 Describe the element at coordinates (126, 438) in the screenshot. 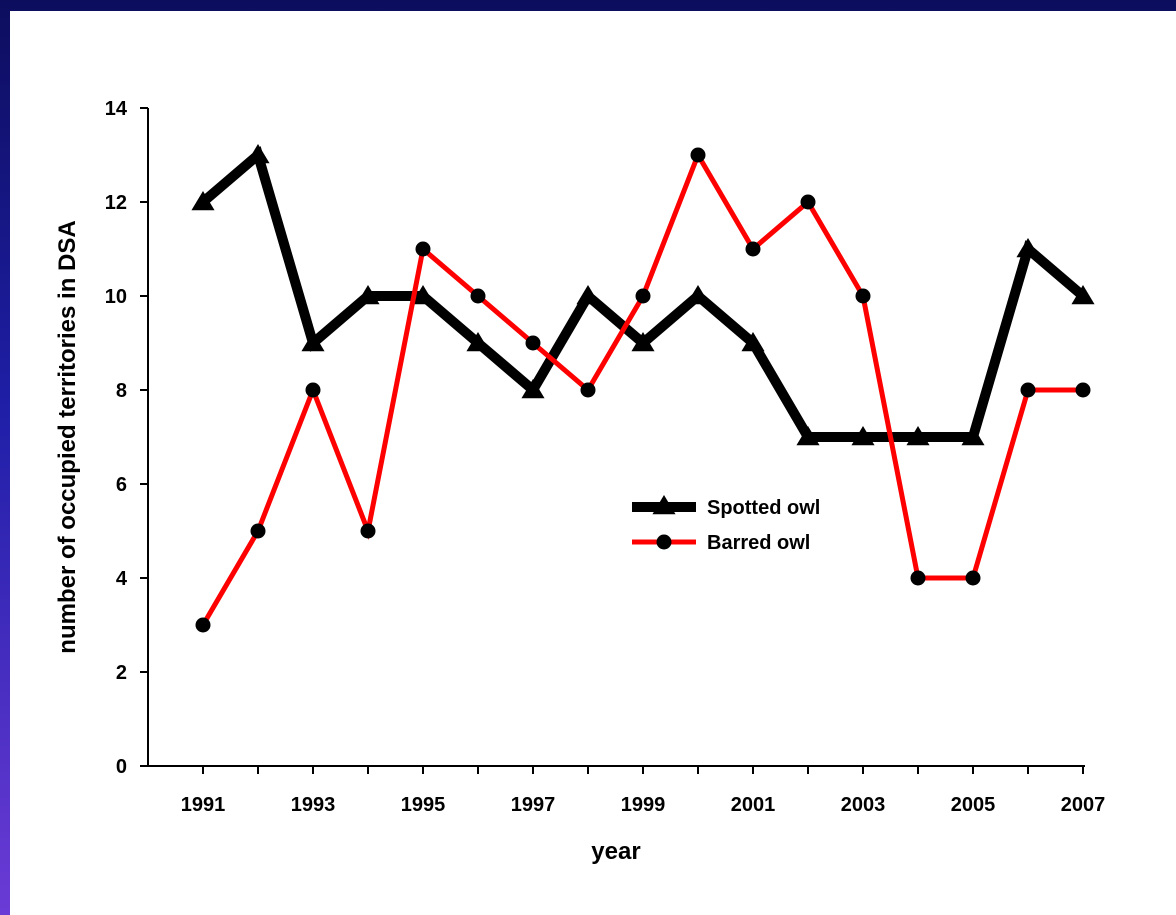

I see `y-ticks: 0 2 4 6 8 10 12 14` at that location.